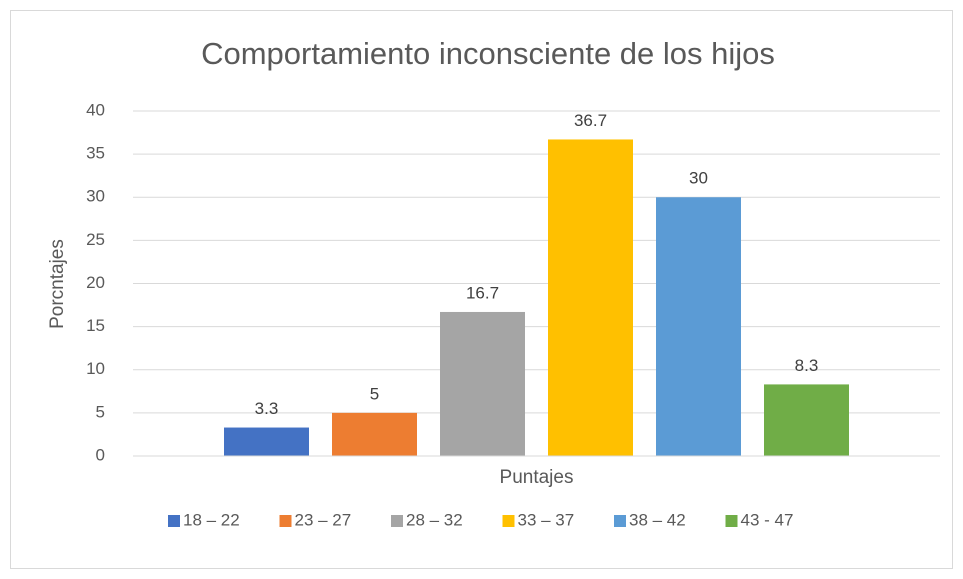 The width and height of the screenshot is (963, 579). I want to click on y-tick-label: 25, so click(95, 239).